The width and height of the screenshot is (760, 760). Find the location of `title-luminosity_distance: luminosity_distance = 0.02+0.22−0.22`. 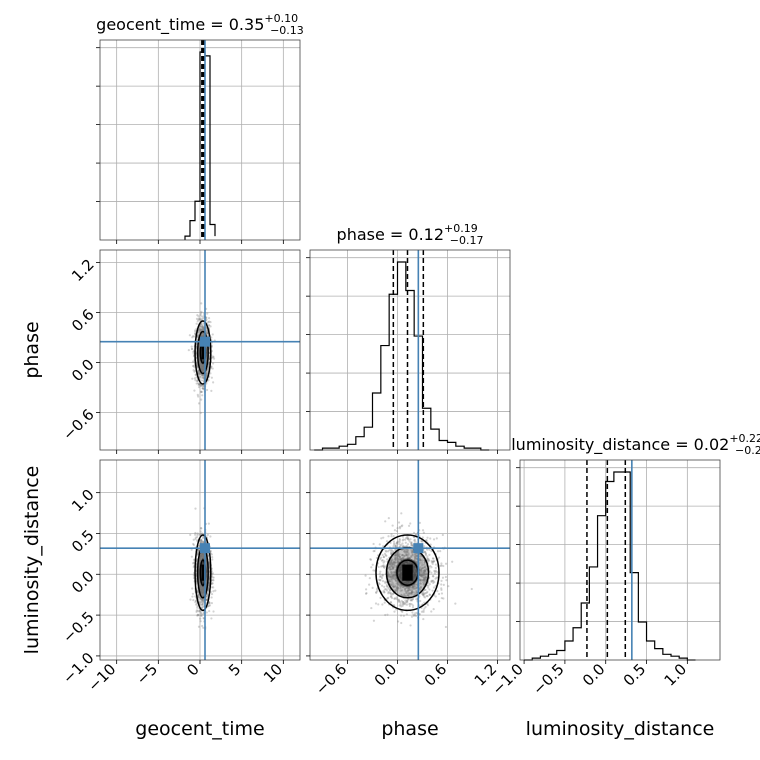

title-luminosity_distance: luminosity_distance = 0.02+0.22−0.22 is located at coordinates (635, 444).